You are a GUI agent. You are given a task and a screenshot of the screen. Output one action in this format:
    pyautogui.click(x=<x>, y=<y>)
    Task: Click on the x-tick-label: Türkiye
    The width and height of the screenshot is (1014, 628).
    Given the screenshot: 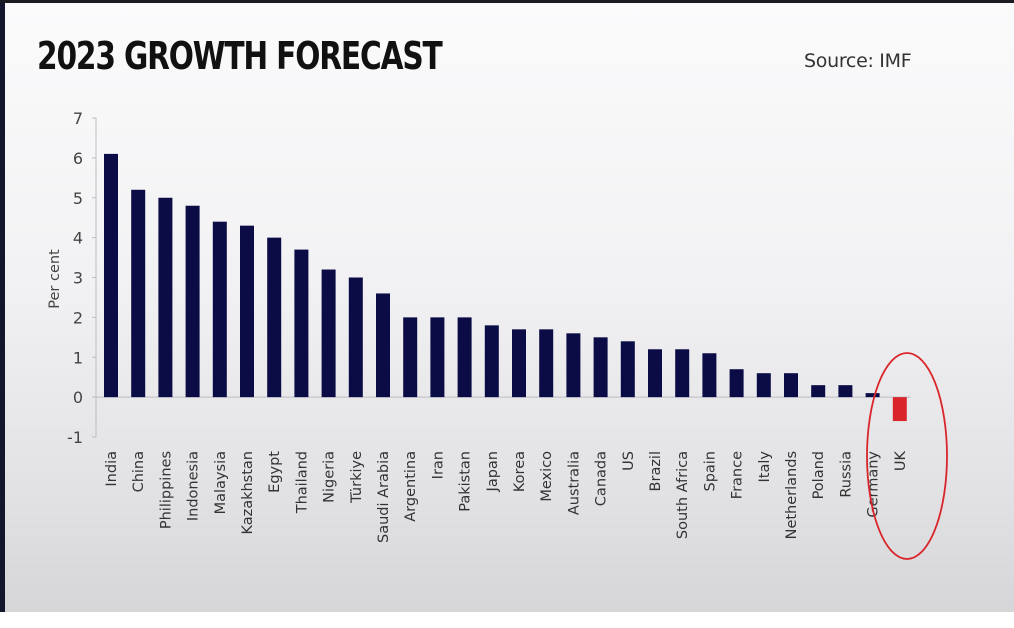 What is the action you would take?
    pyautogui.click(x=357, y=477)
    